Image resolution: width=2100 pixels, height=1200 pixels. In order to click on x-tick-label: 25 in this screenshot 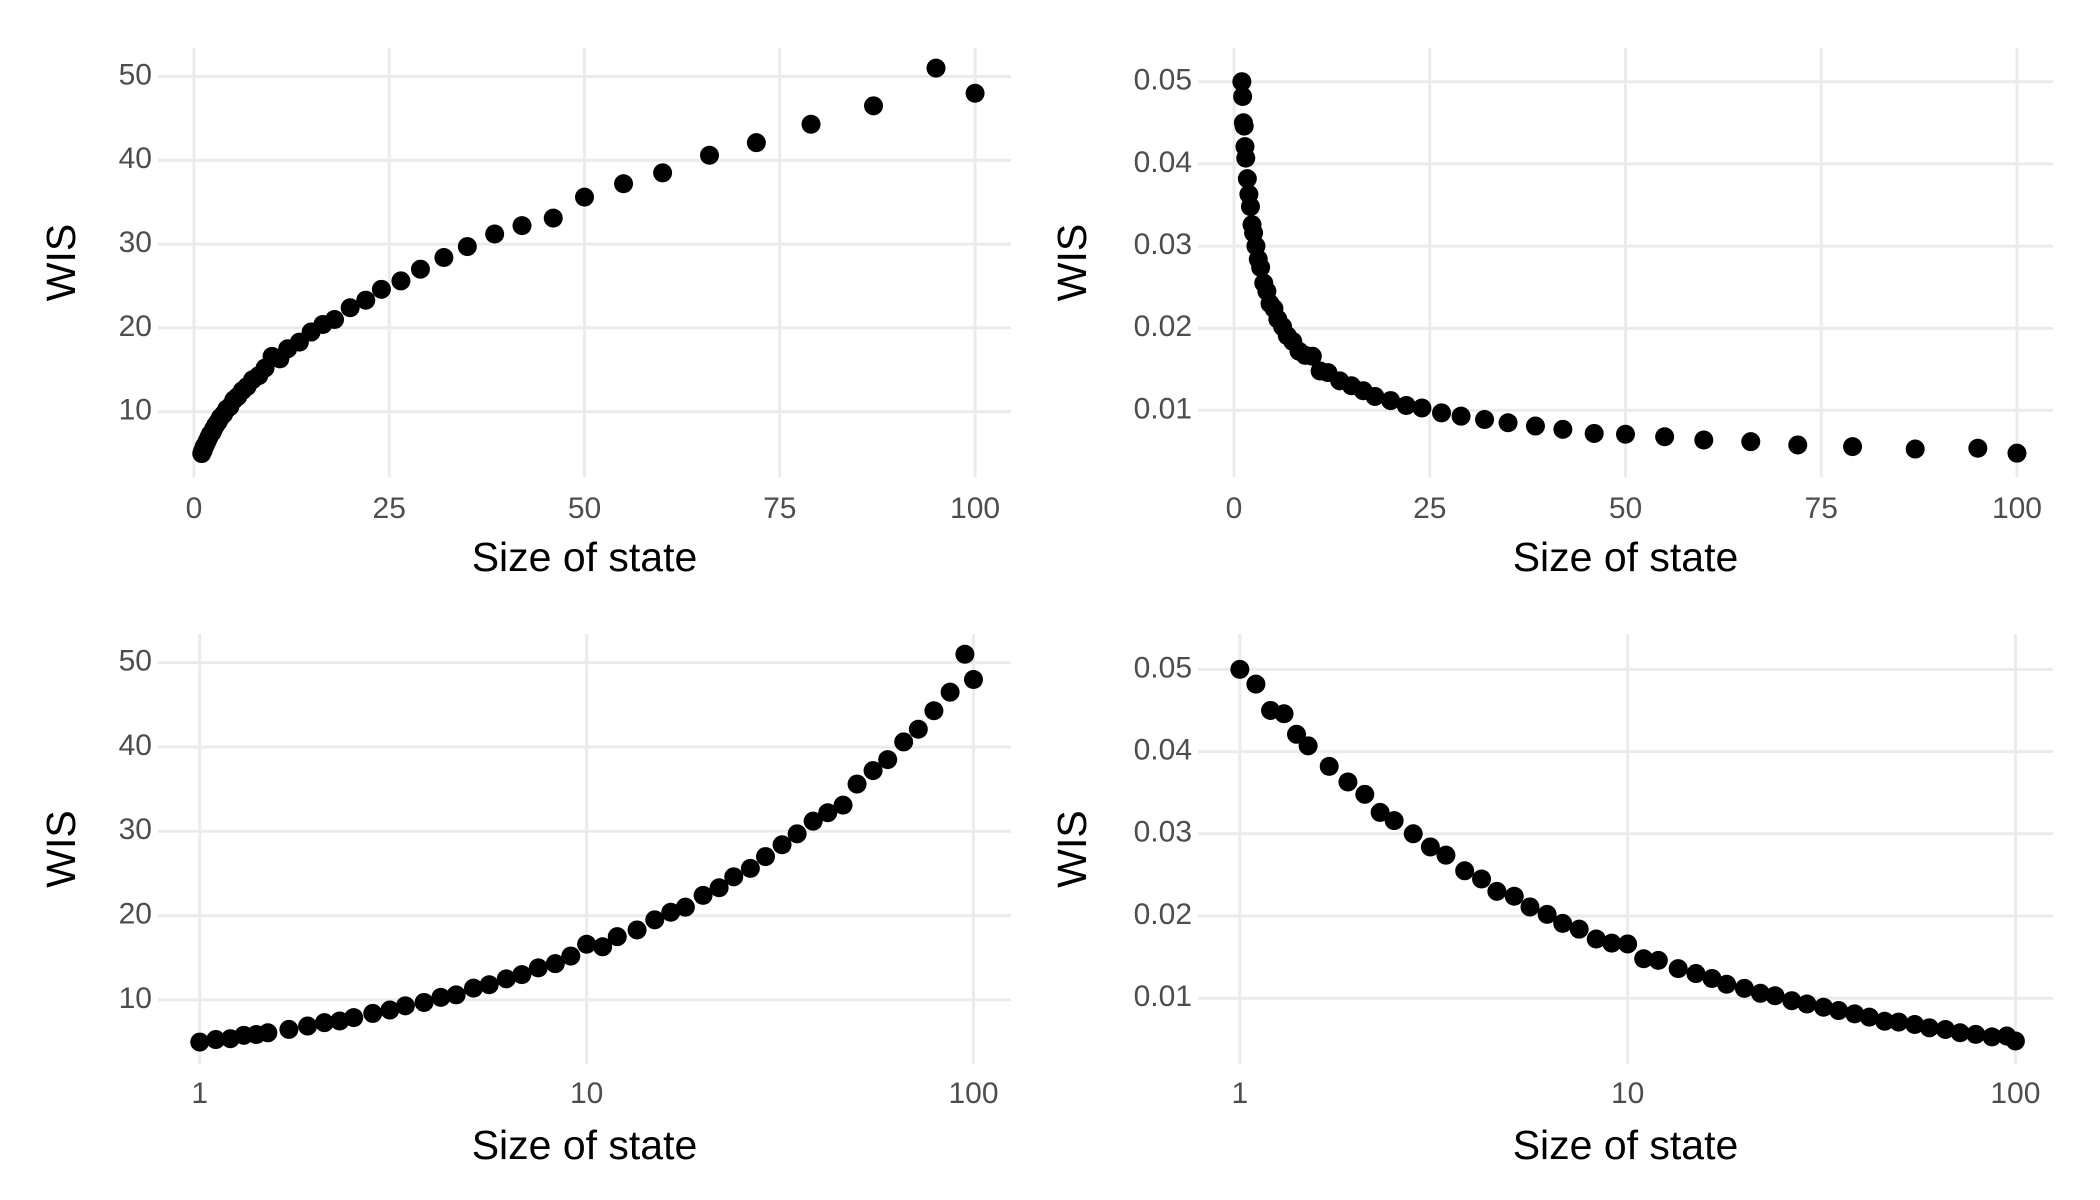, I will do `click(389, 508)`.